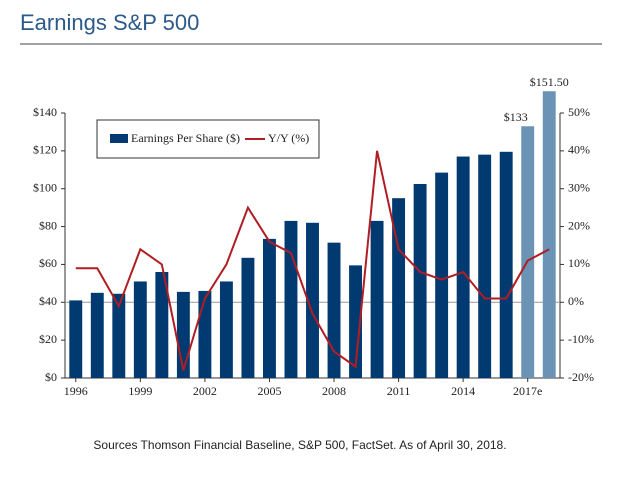 Image resolution: width=640 pixels, height=482 pixels. What do you see at coordinates (399, 391) in the screenshot?
I see `x-tick-label: 2011` at bounding box center [399, 391].